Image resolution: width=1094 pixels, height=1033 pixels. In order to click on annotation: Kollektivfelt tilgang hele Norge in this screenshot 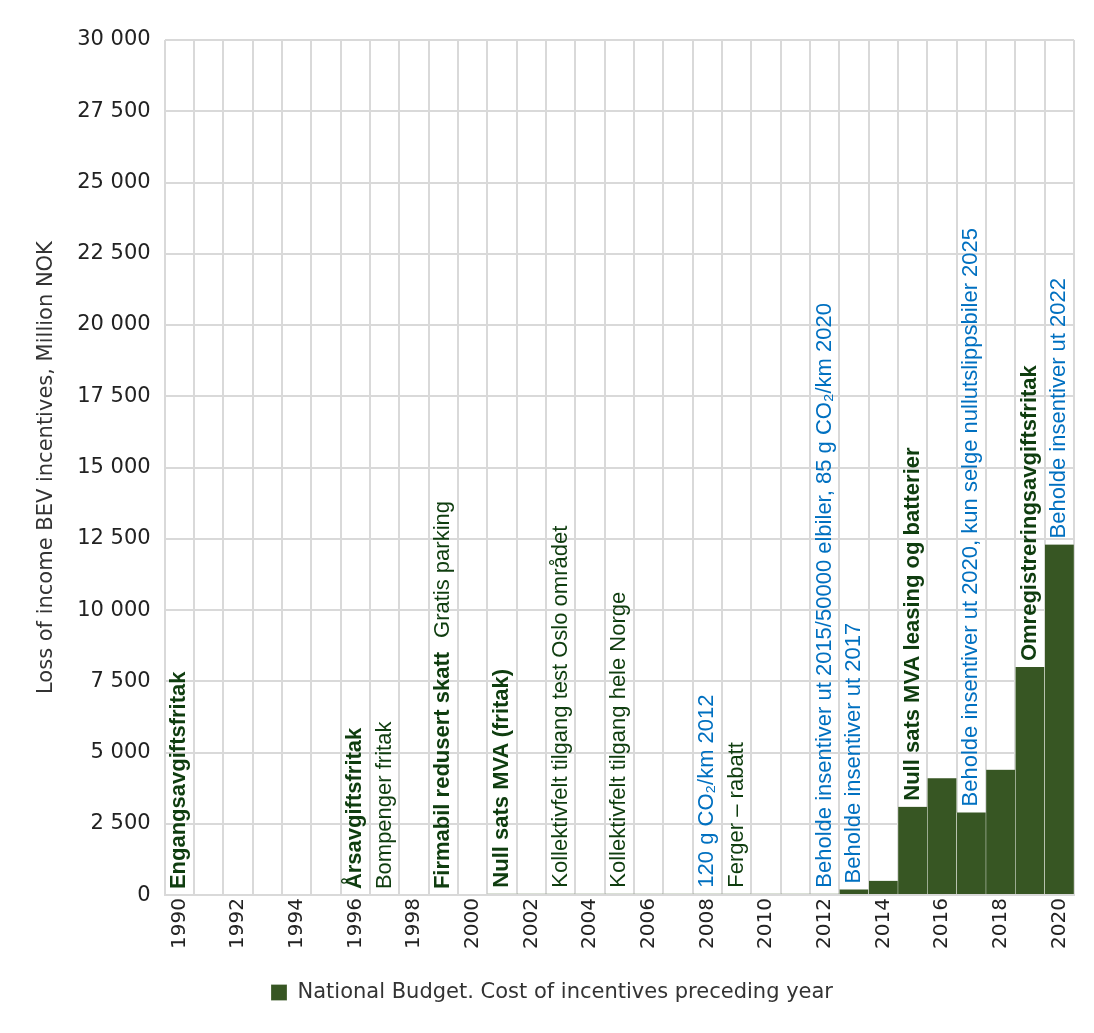, I will do `click(618, 739)`.